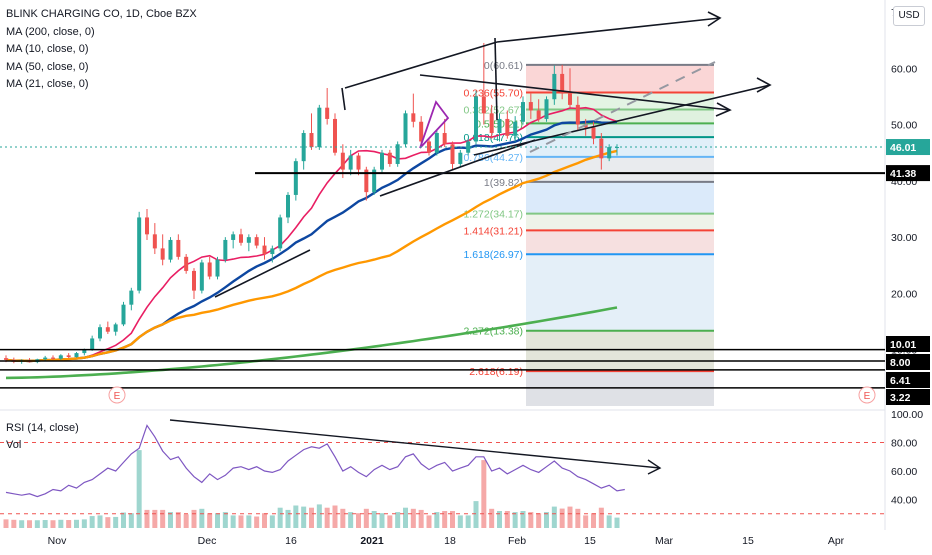 This screenshot has height=555, width=932. I want to click on time-axis: Nov Dec 16 2021 18 Feb 15 Mar 15 Apr, so click(446, 541).